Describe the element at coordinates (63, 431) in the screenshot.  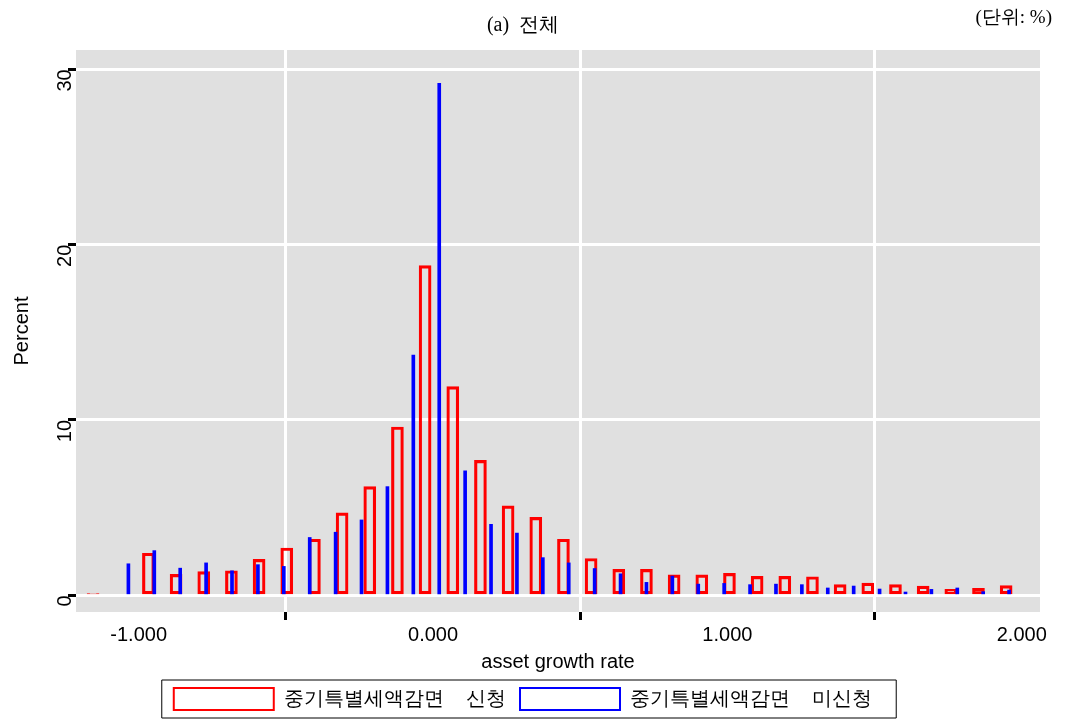
I see `y-tick-label: 10` at that location.